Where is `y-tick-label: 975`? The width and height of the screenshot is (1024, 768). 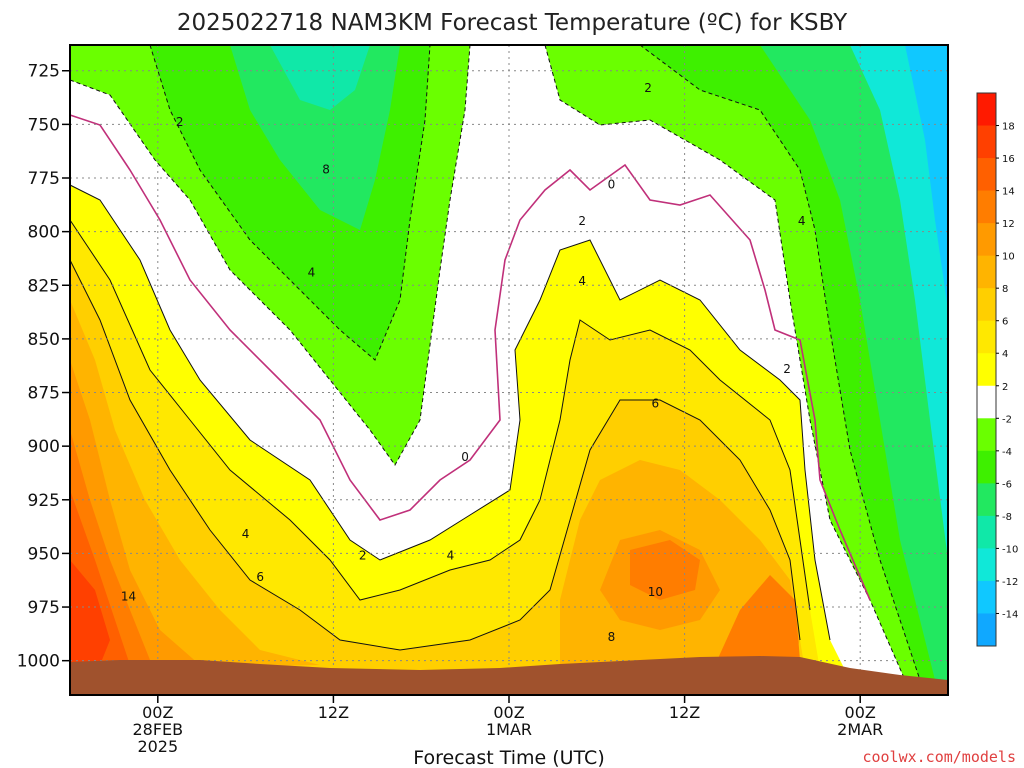 y-tick-label: 975 is located at coordinates (44, 608).